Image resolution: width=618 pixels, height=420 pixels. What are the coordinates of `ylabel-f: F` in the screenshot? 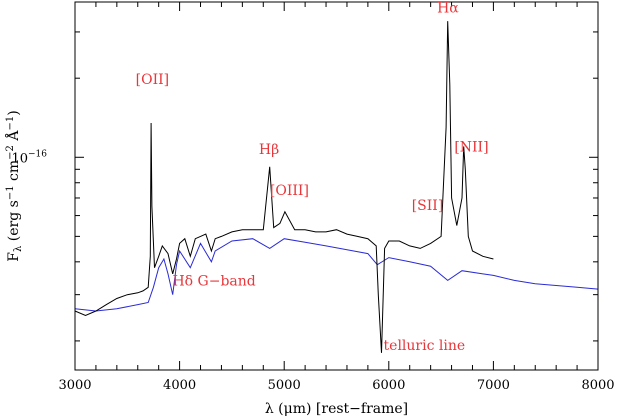 It's located at (14, 257).